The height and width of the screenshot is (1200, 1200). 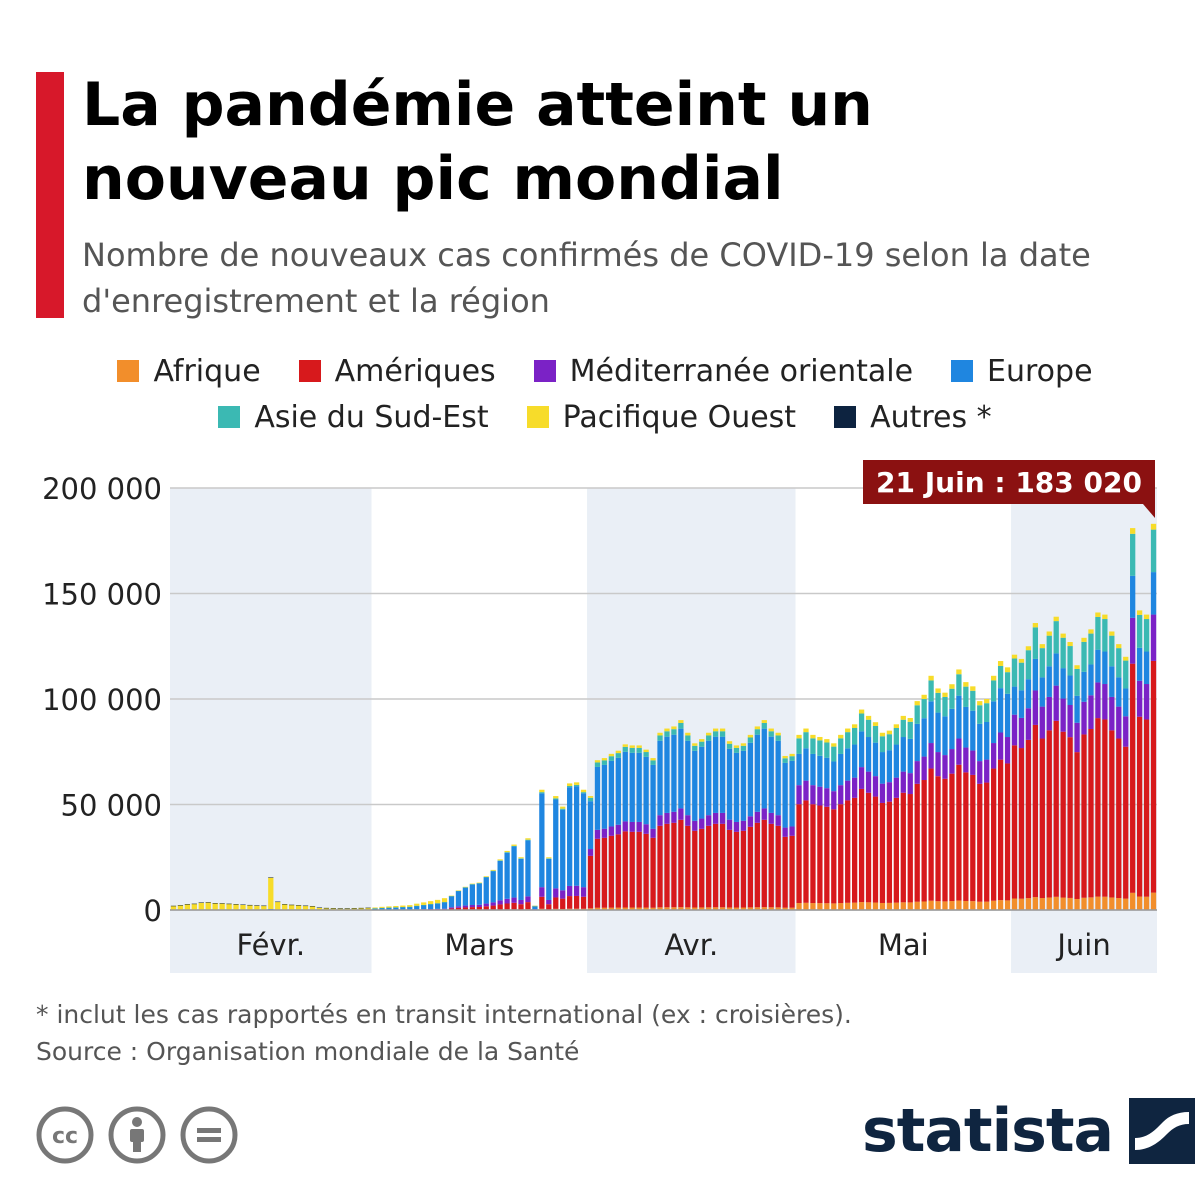 I want to click on legend-item-mediterranee: Méditerranée orientale, so click(x=723, y=371).